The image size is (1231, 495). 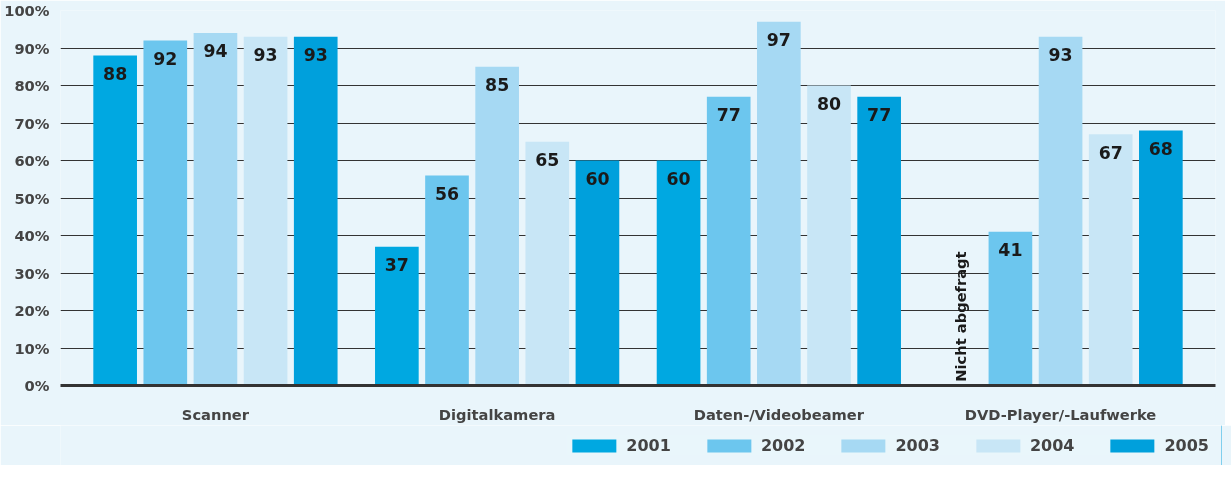 I want to click on data-label: 65, so click(x=547, y=160).